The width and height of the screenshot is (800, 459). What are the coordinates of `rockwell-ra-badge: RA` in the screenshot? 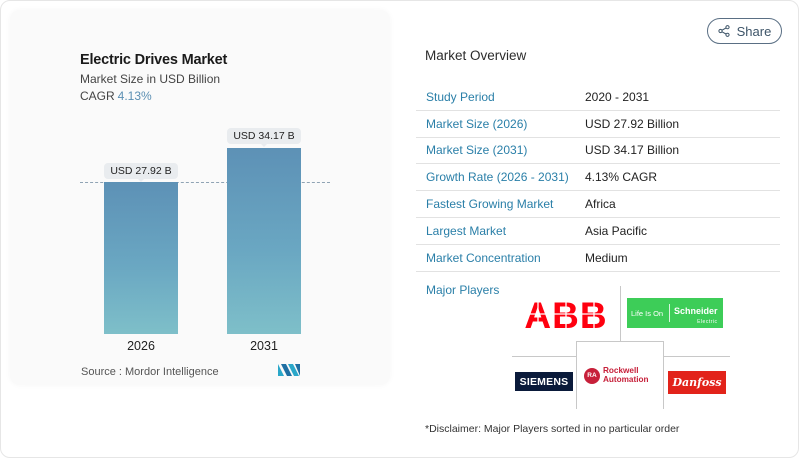 It's located at (592, 375).